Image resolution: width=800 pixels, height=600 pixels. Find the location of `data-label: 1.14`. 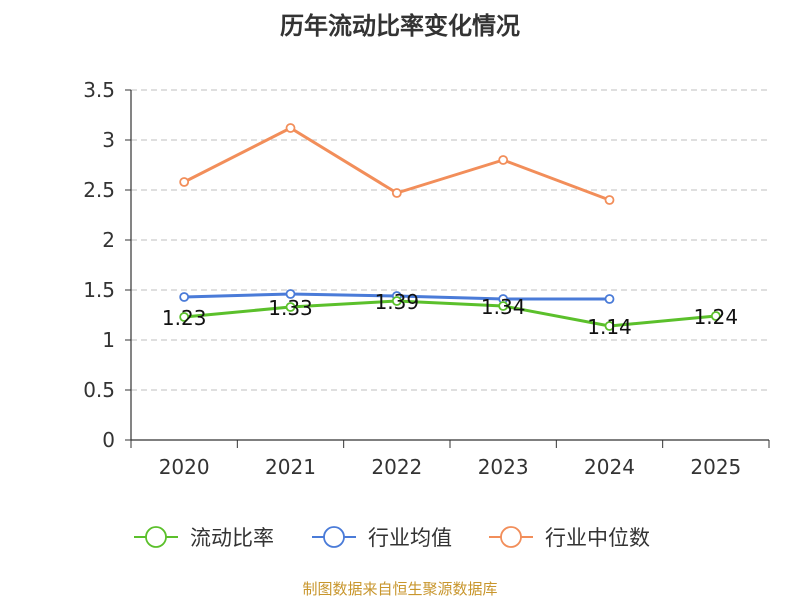

data-label: 1.14 is located at coordinates (609, 327).